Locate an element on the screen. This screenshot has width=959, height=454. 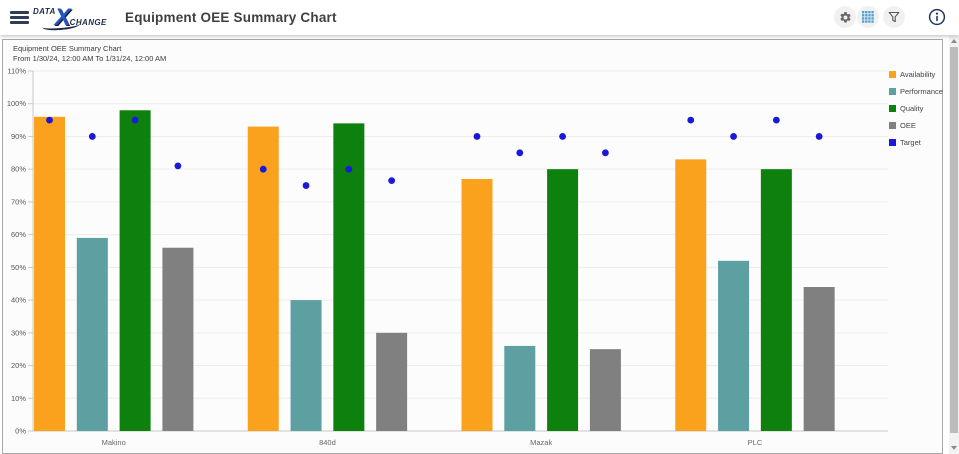
down-arrow-icon is located at coordinates (954, 448).